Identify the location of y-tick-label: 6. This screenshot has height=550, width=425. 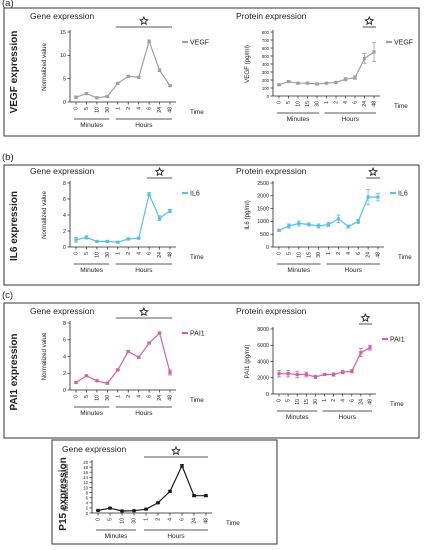
(64, 200).